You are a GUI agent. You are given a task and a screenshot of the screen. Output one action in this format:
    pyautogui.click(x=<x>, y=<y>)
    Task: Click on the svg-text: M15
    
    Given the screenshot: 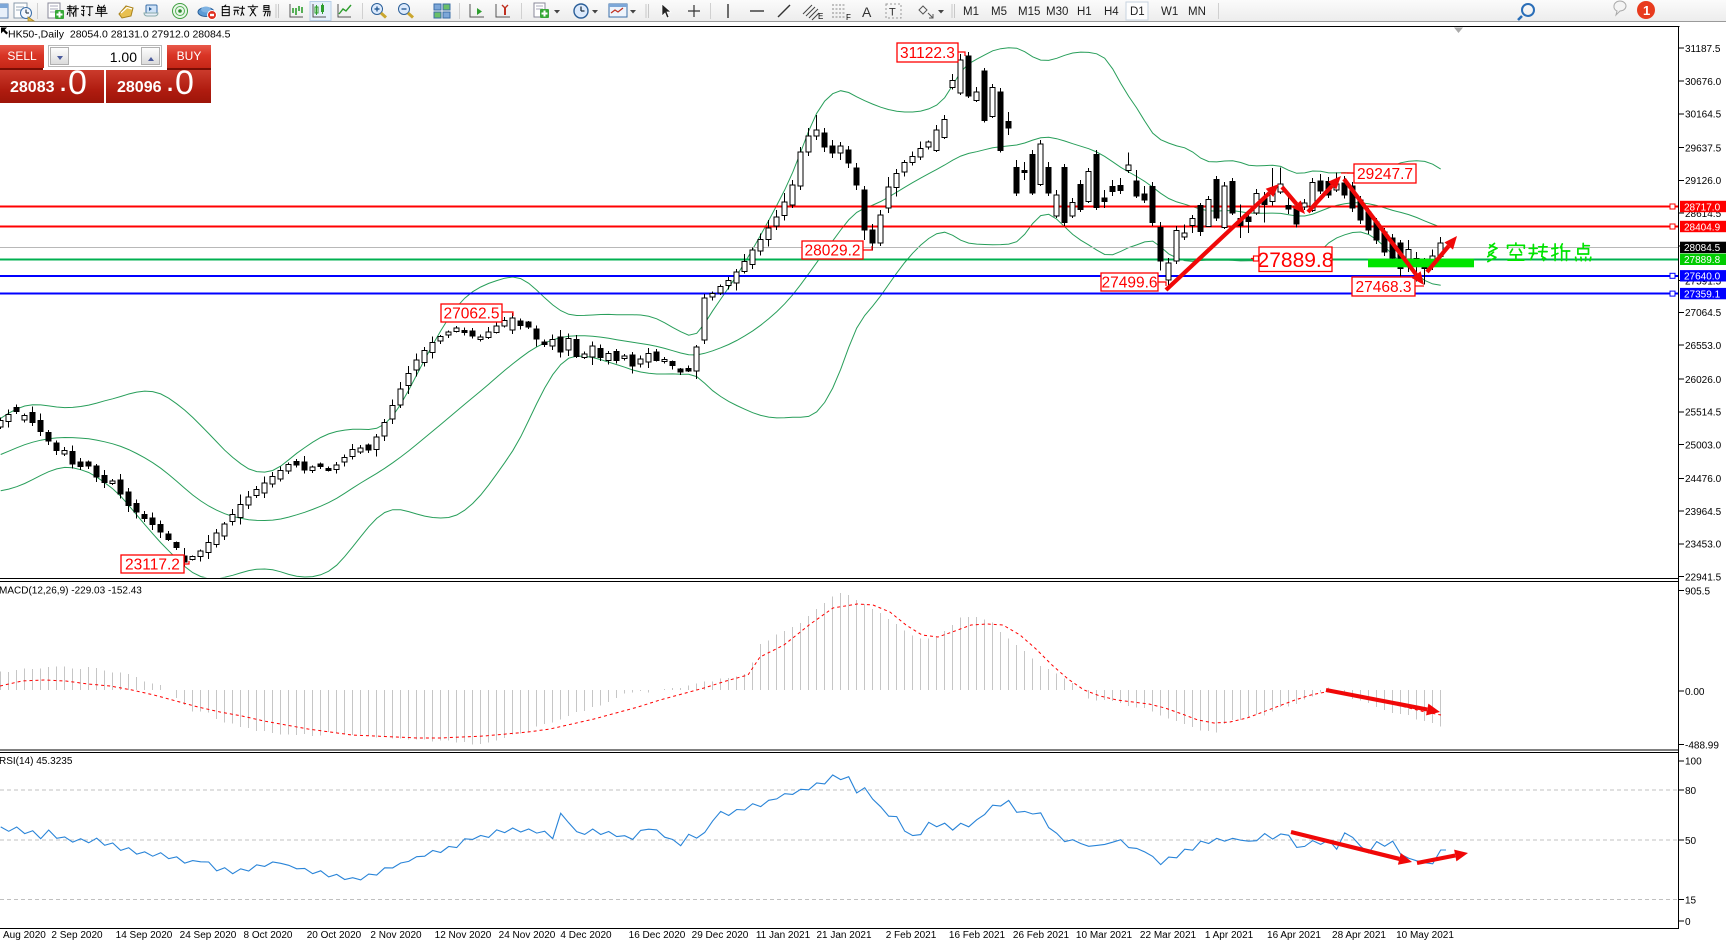 What is the action you would take?
    pyautogui.click(x=1029, y=12)
    